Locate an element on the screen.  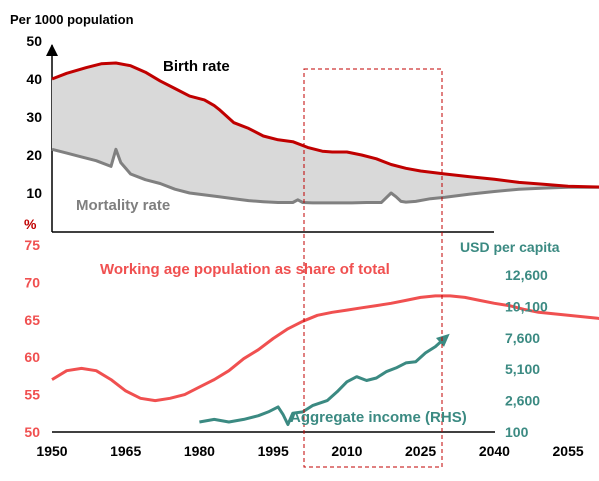
bottom-right-y-tick-label: 5,100 is located at coordinates (522, 369).